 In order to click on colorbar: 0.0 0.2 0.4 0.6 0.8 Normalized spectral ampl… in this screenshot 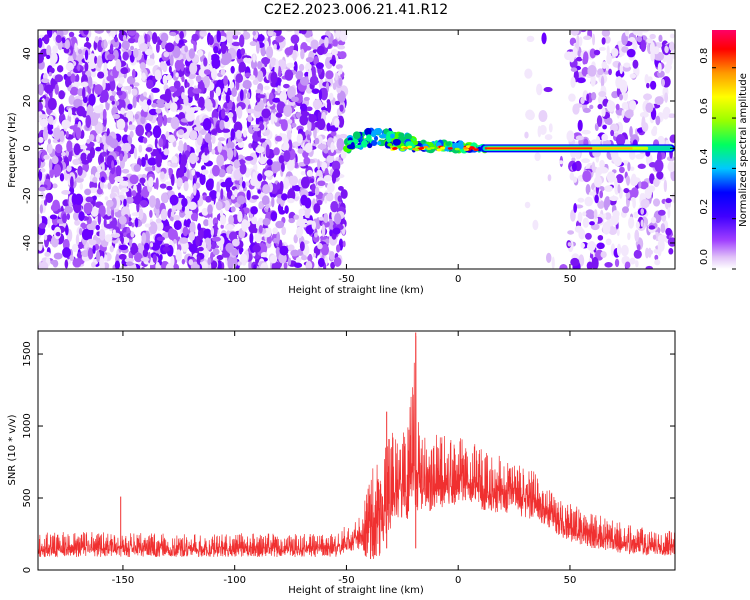, I will do `click(724, 150)`.